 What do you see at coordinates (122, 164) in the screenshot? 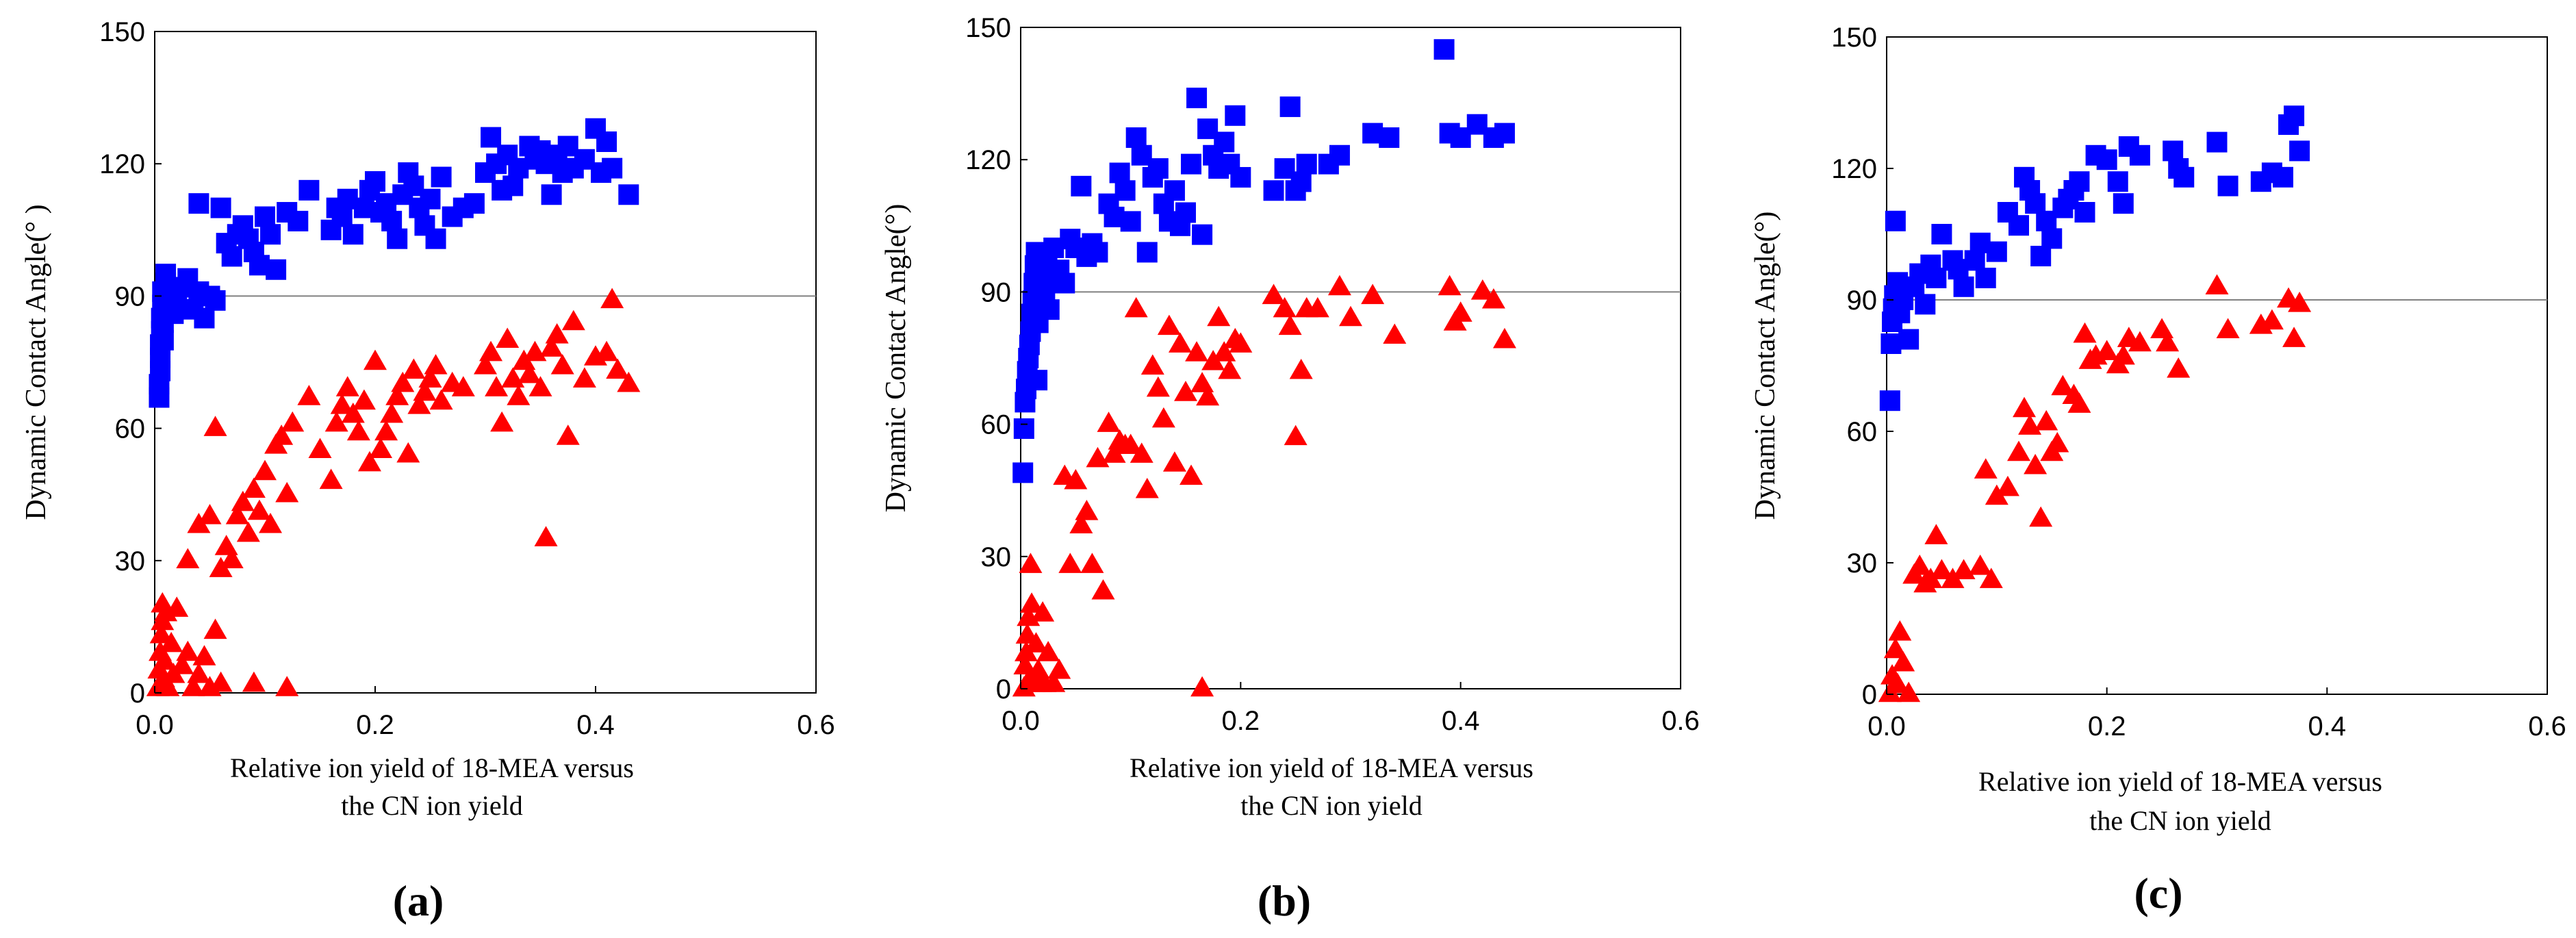
I see `y-tick-label: 120` at bounding box center [122, 164].